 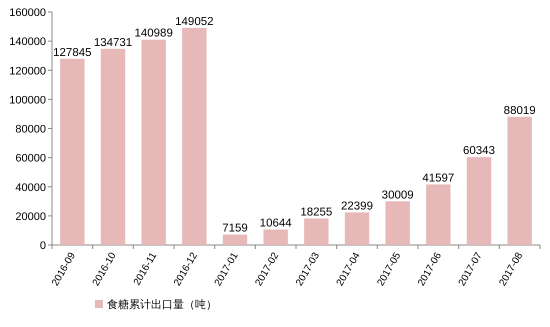 I want to click on y-tick-label: 140000, so click(x=27, y=42).